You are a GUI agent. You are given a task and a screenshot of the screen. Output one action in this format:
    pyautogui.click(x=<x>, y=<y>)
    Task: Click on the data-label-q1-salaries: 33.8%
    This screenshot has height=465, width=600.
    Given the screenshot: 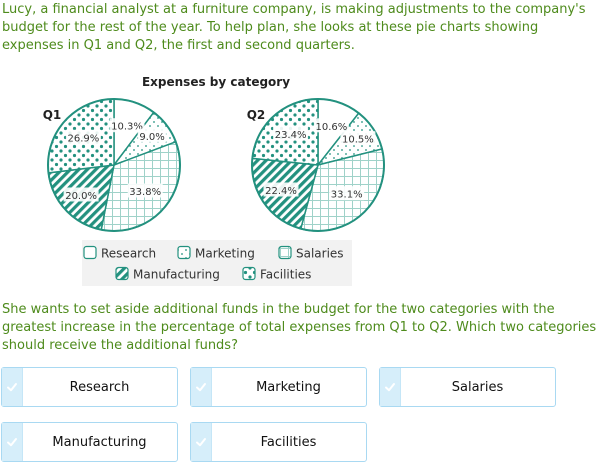 What is the action you would take?
    pyautogui.click(x=145, y=192)
    